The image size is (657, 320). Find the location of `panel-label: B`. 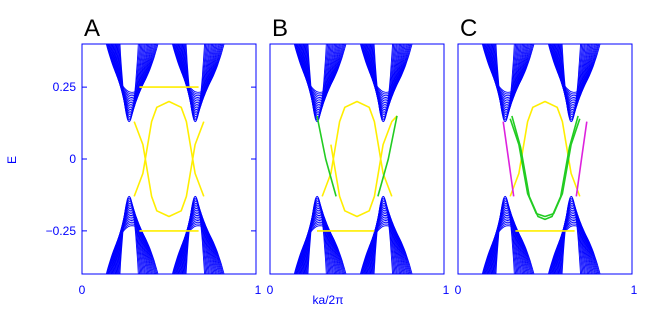

panel-label: B is located at coordinates (280, 28).